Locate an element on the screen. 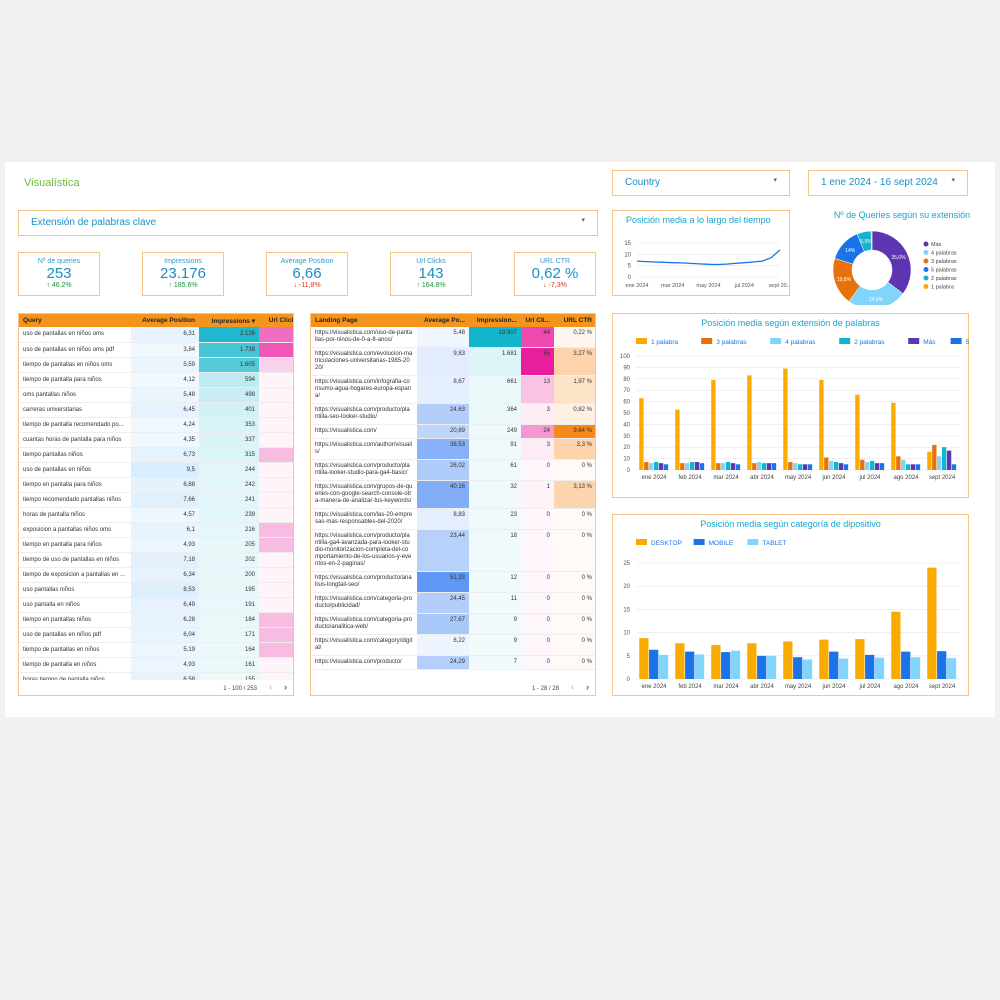 The width and height of the screenshot is (1000, 1000). table-cell: 6,73 is located at coordinates (165, 455).